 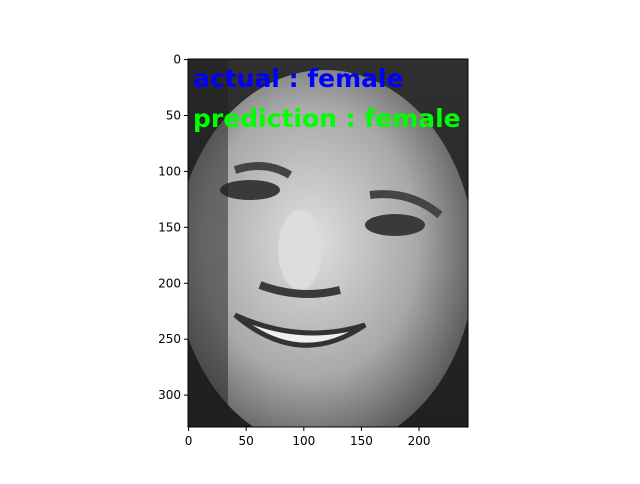 I want to click on x-tick-label: 50, so click(x=246, y=441).